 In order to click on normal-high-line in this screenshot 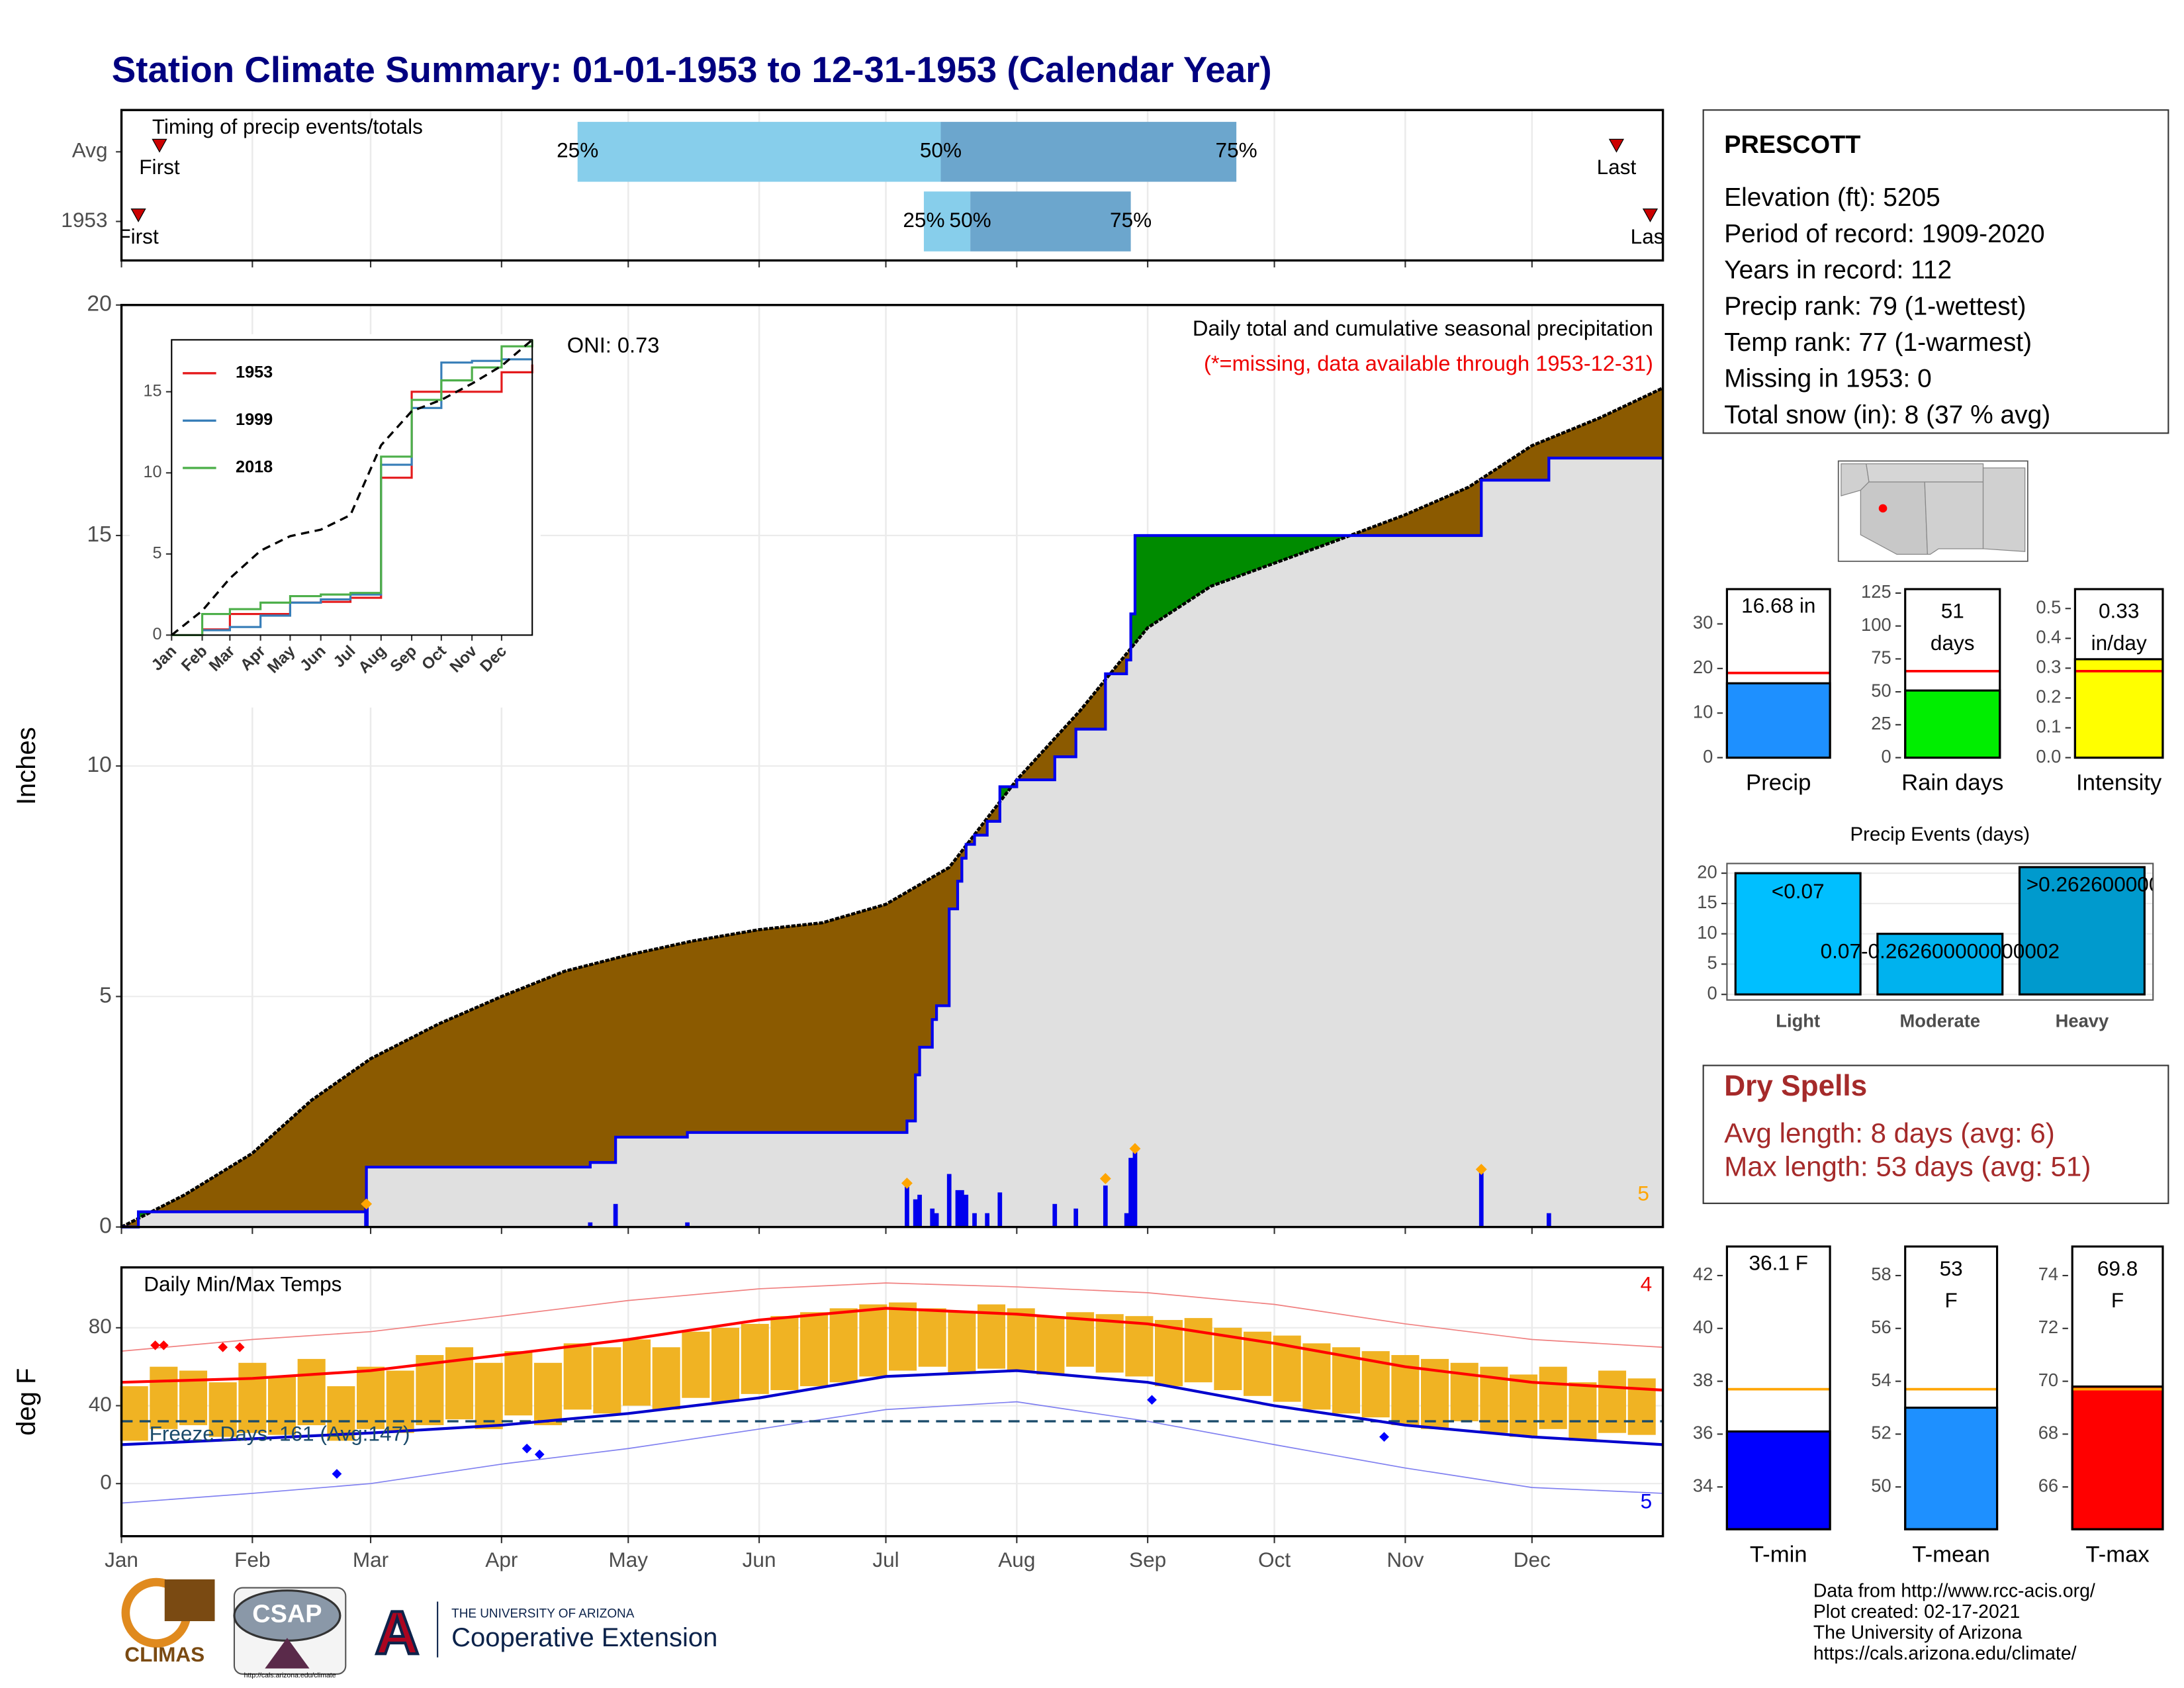, I will do `click(892, 1349)`.